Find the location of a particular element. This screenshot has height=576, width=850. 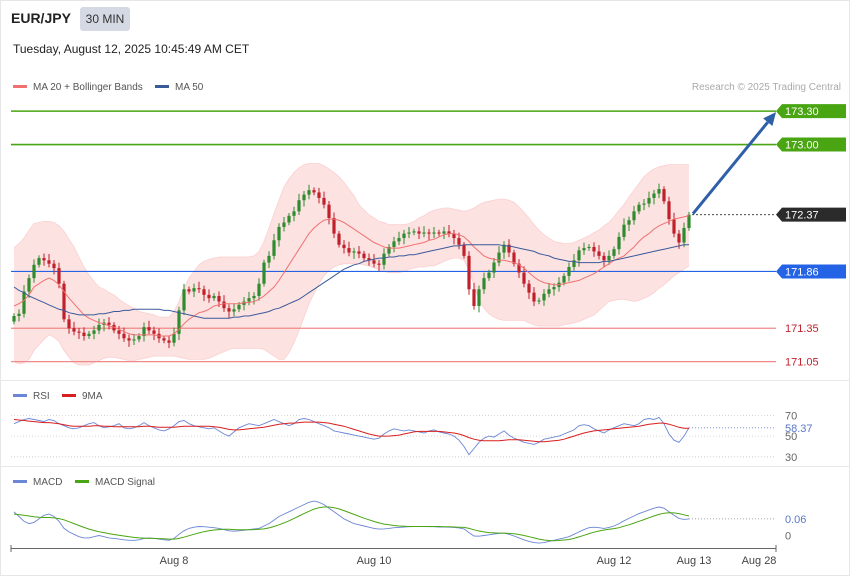

level-tag-173.30 is located at coordinates (811, 111).